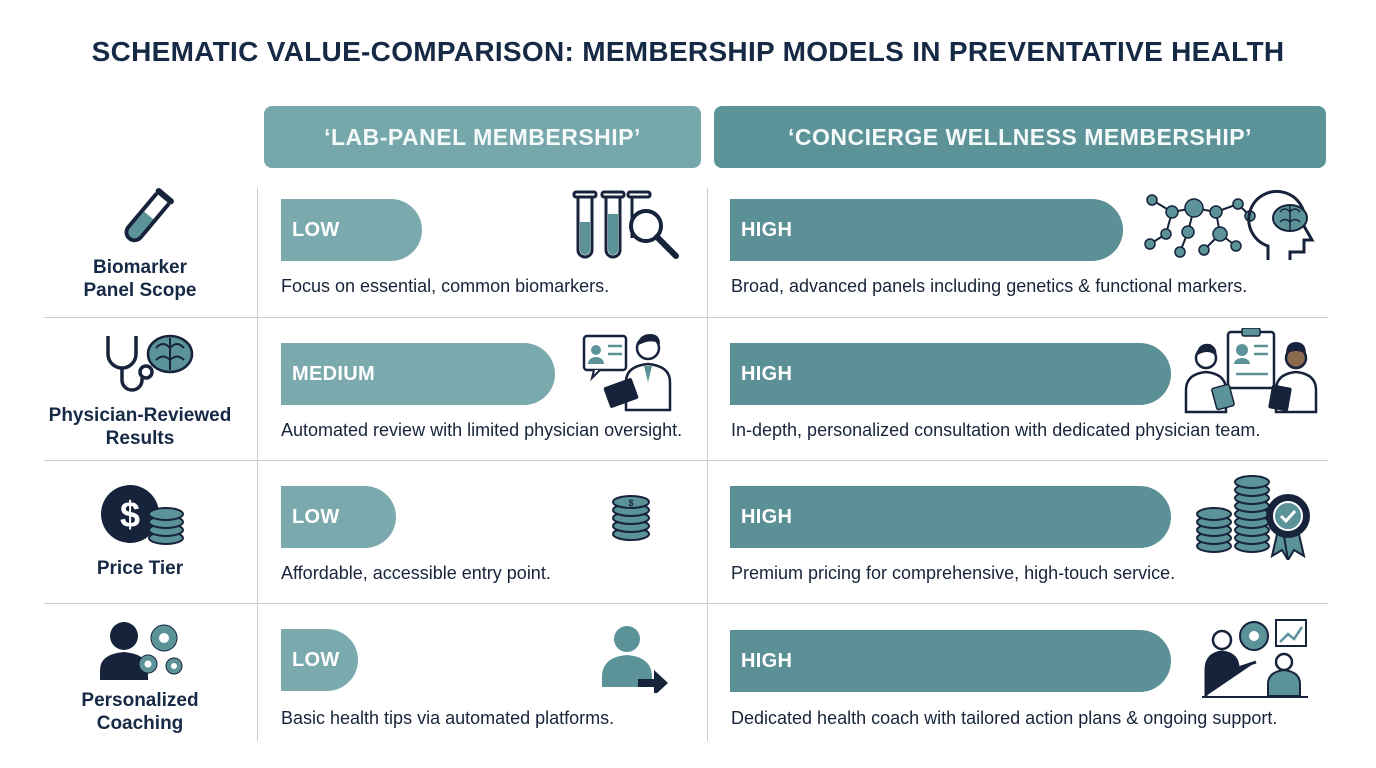 This screenshot has width=1376, height=768. I want to click on test-tube-icon, so click(146, 219).